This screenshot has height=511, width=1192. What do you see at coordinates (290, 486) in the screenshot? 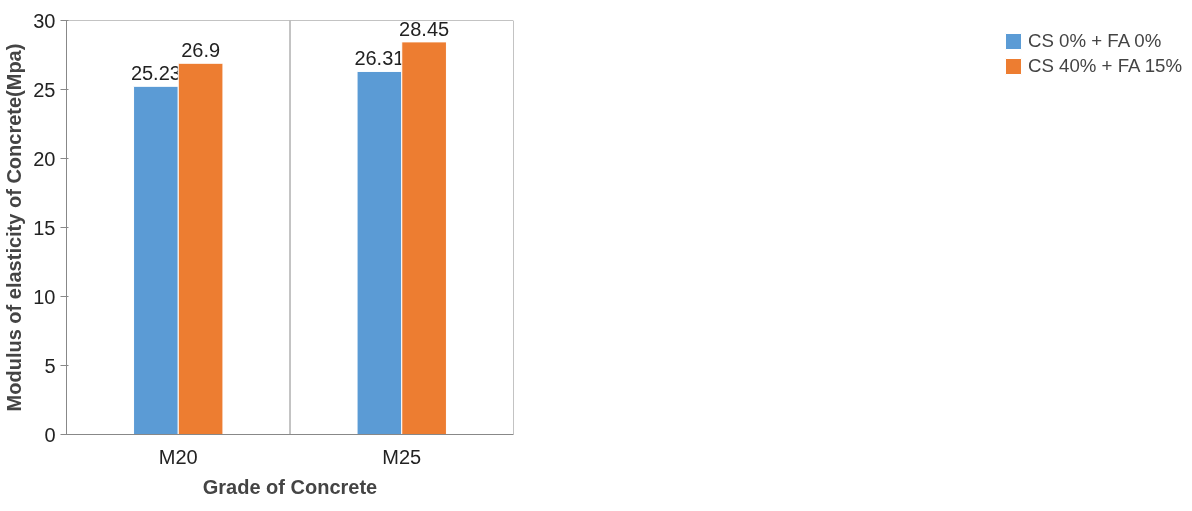
I see `x-axis-title: Grade of Concrete` at bounding box center [290, 486].